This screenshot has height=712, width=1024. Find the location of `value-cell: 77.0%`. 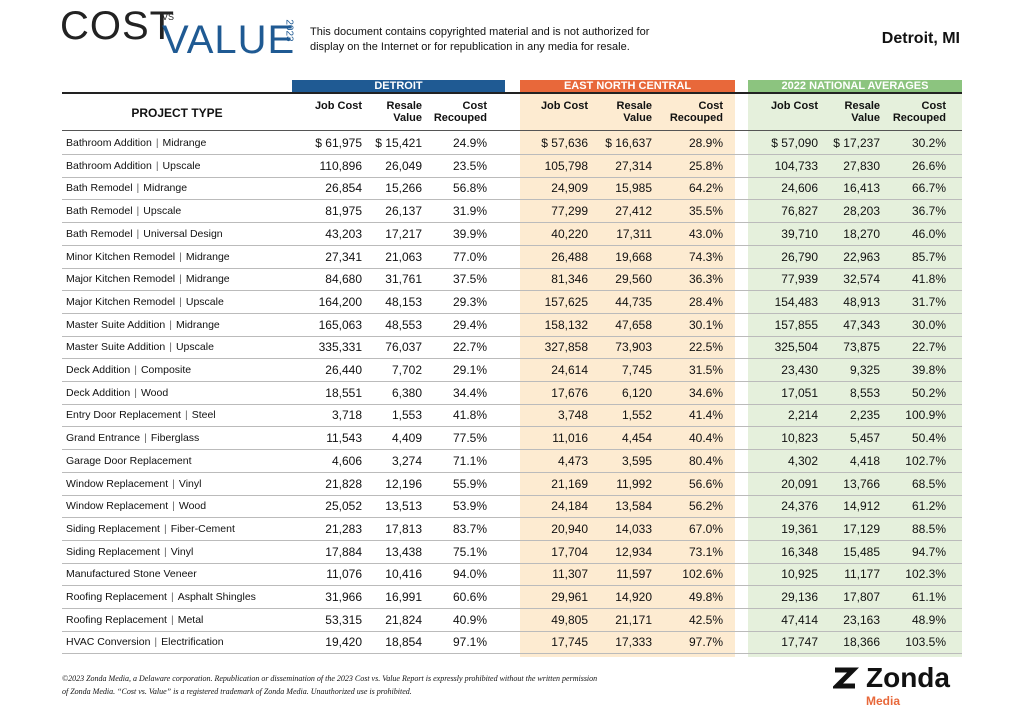

value-cell: 77.0% is located at coordinates (469, 256).